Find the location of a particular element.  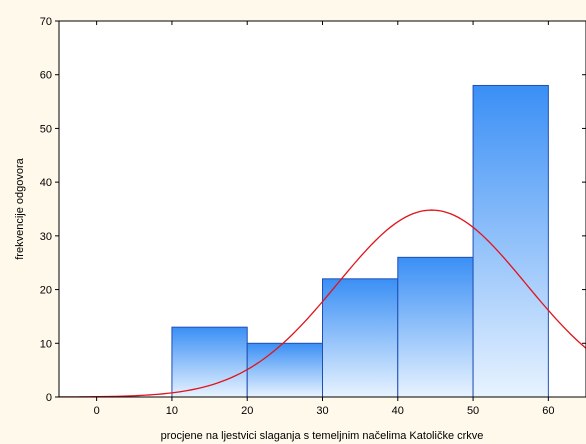

y-tick-label: 10 is located at coordinates (46, 344).